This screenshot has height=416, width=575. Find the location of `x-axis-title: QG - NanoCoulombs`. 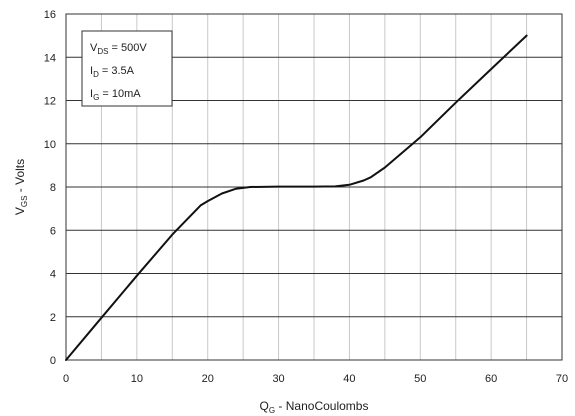

x-axis-title: QG - NanoCoulombs is located at coordinates (314, 407).